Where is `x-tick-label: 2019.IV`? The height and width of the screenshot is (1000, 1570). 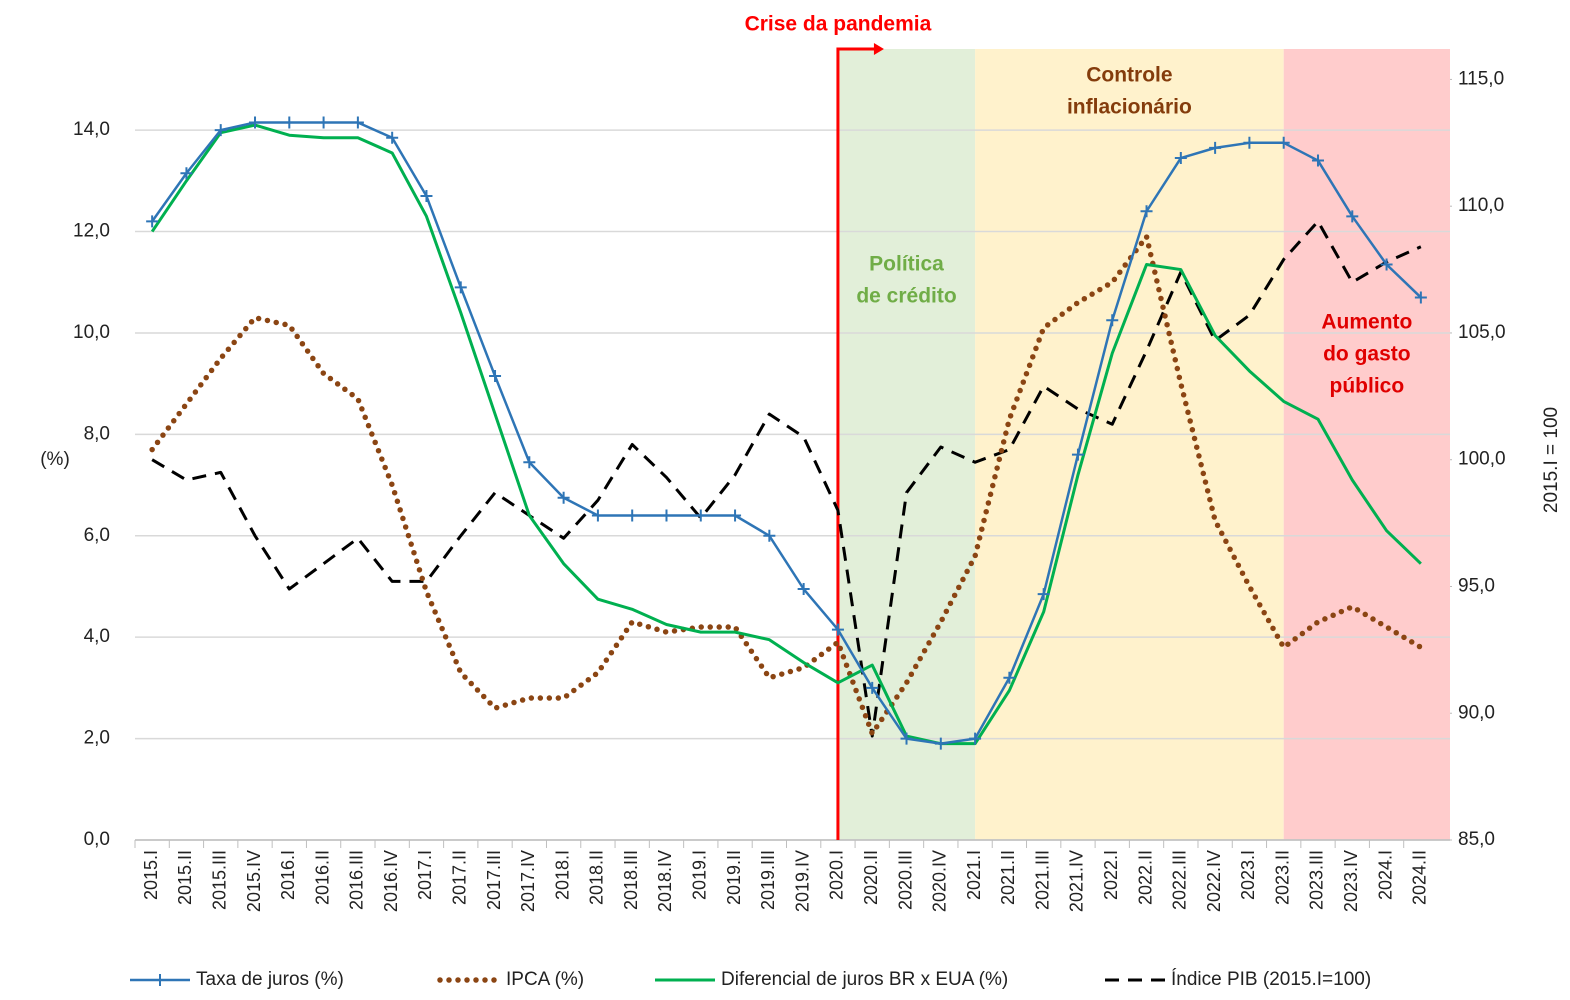 x-tick-label: 2019.IV is located at coordinates (802, 881).